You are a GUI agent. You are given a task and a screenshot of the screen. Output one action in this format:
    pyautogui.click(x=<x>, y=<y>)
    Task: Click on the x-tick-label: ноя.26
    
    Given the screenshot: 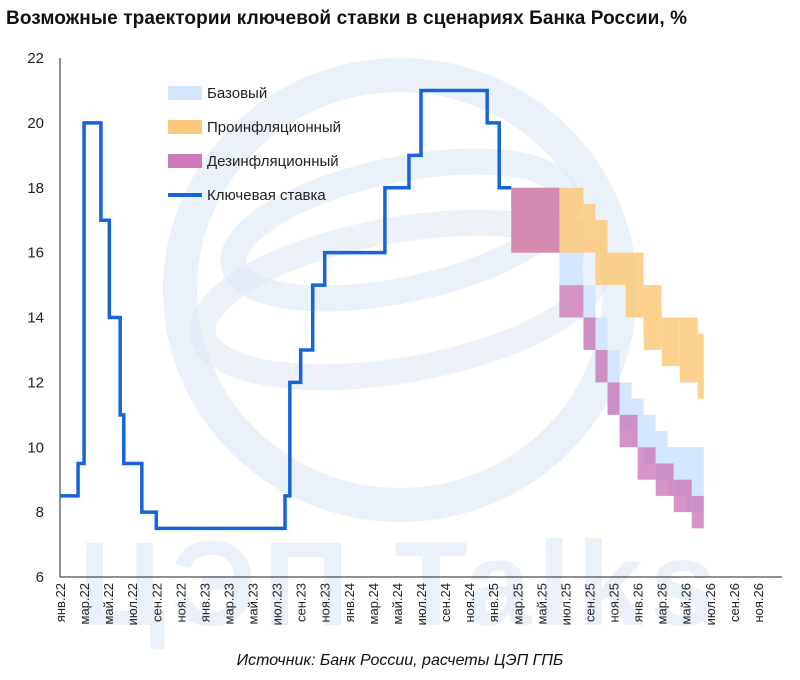 What is the action you would take?
    pyautogui.click(x=758, y=603)
    